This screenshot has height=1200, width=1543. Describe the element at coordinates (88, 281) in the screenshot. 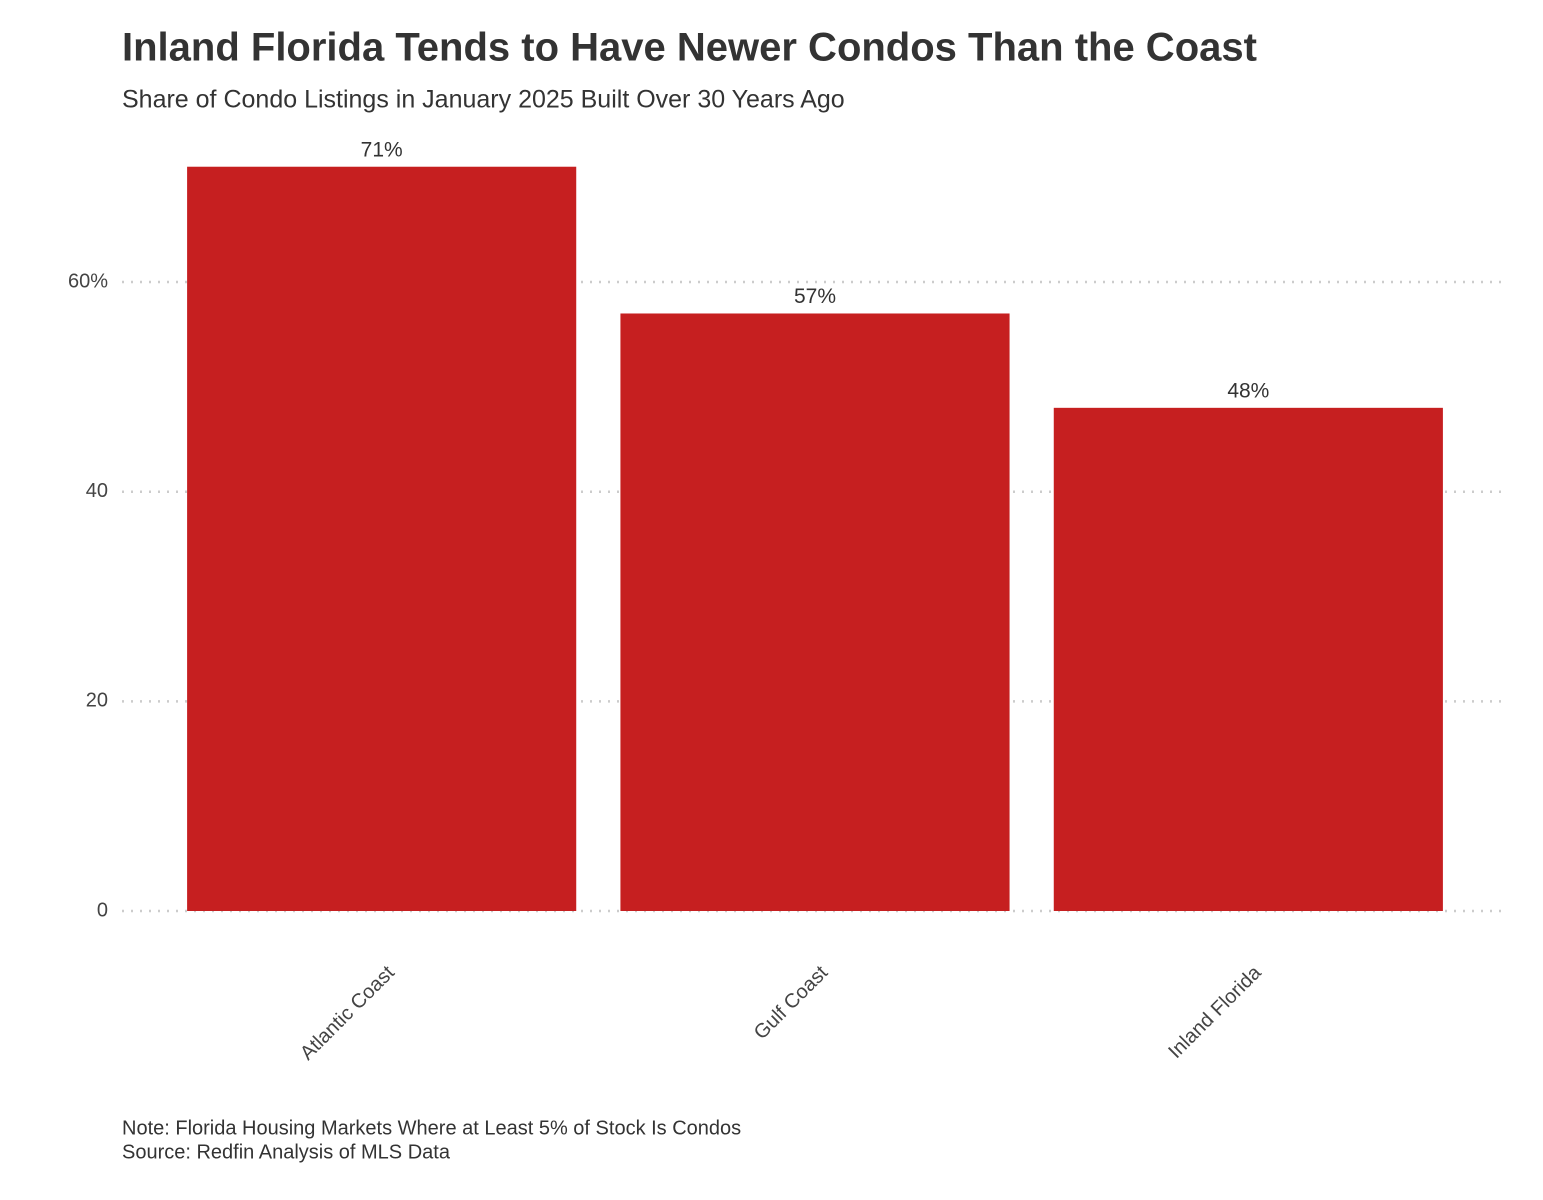

I see `y-tick-label: 60%` at that location.